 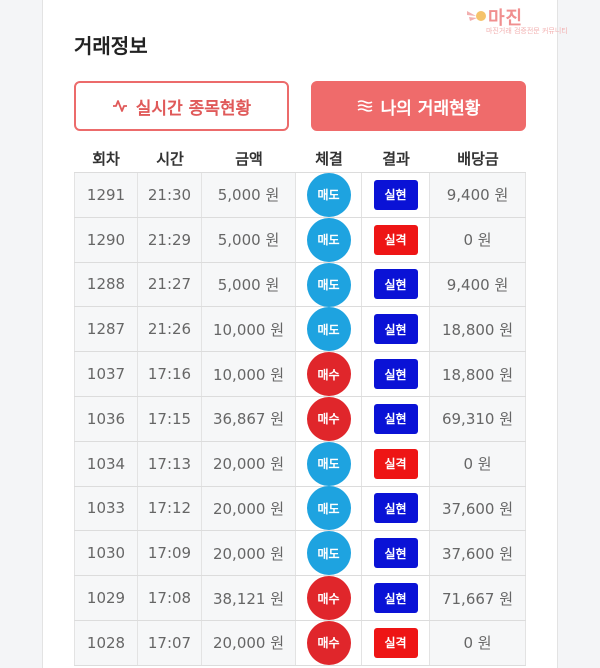 What do you see at coordinates (170, 239) in the screenshot?
I see `time-cell: 21:29` at bounding box center [170, 239].